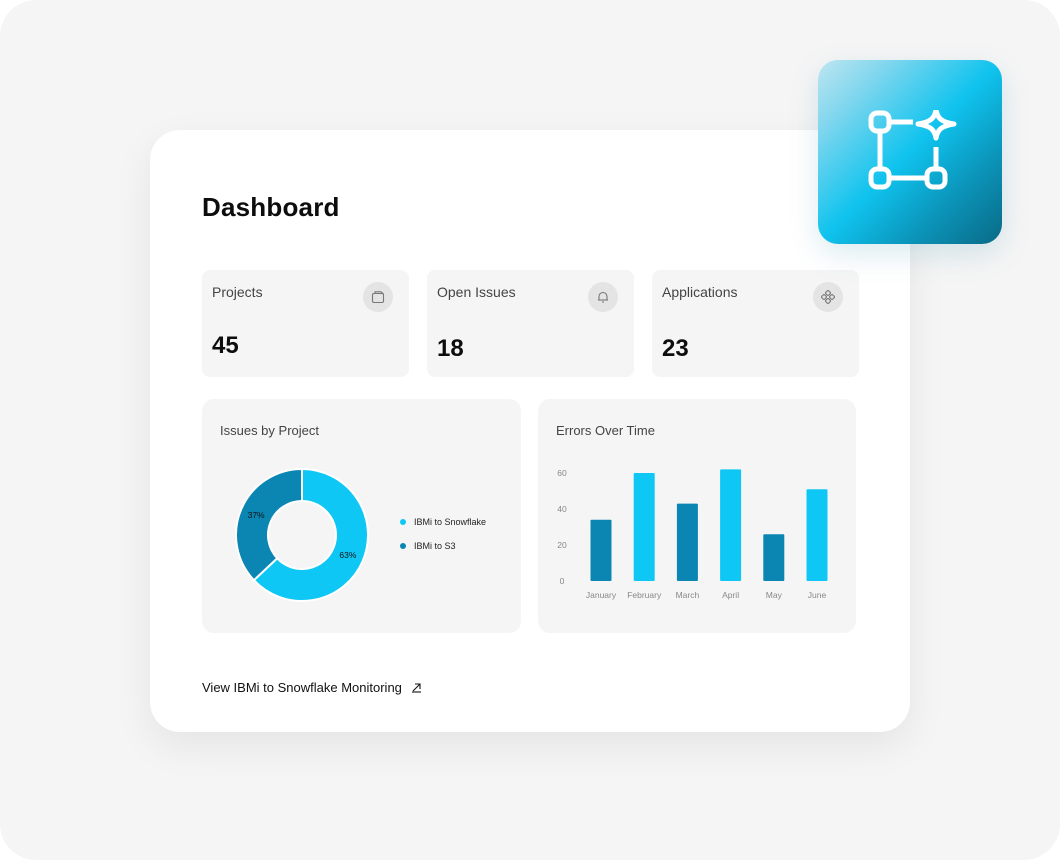 This screenshot has height=860, width=1060. What do you see at coordinates (256, 515) in the screenshot?
I see `slice-label: 37%` at bounding box center [256, 515].